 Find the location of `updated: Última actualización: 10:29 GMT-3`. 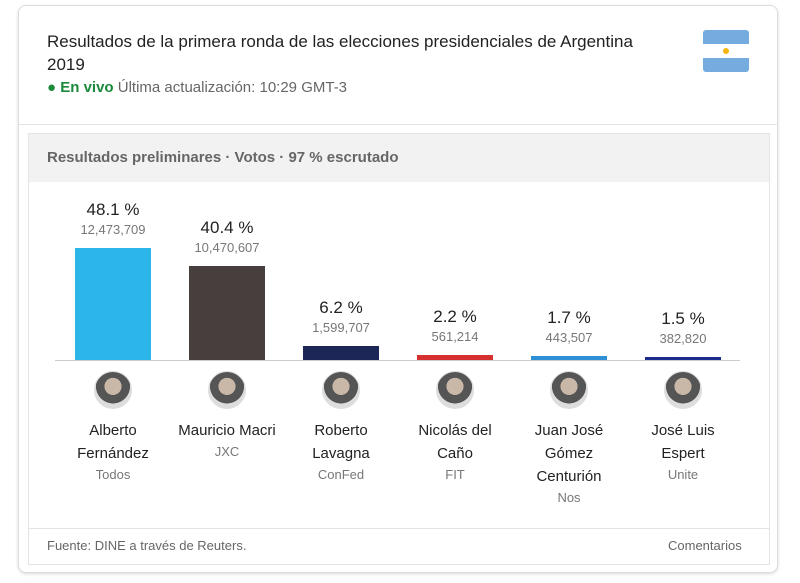

updated: Última actualización: 10:29 GMT-3 is located at coordinates (232, 87).